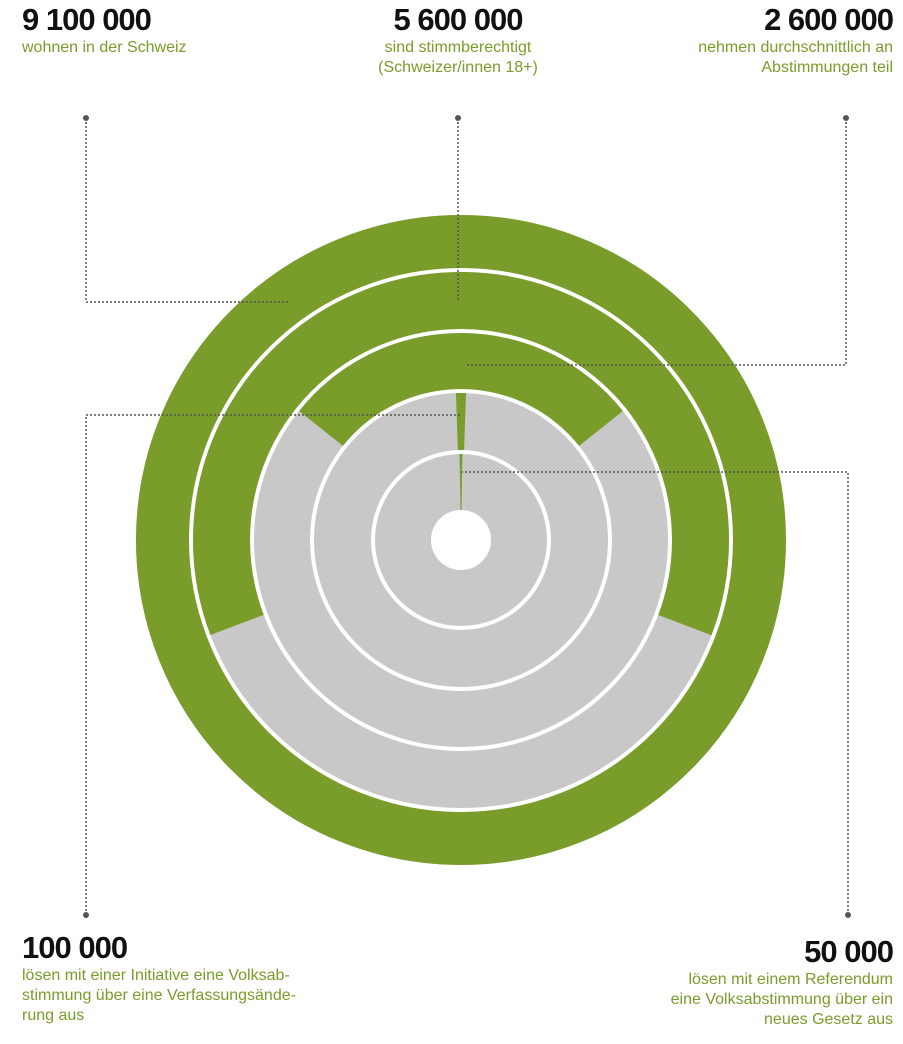  Describe the element at coordinates (458, 67) in the screenshot. I see `description: (Schweizer/innen 18+)` at that location.